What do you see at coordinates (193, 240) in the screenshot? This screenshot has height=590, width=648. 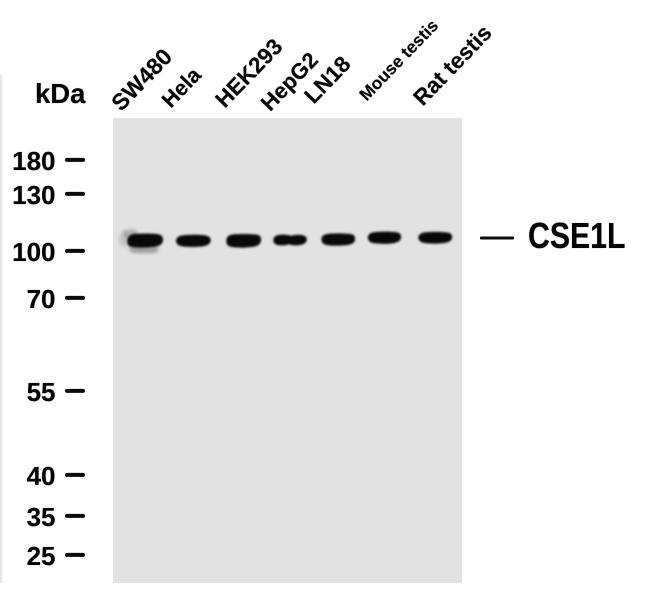 I see `band-hela` at bounding box center [193, 240].